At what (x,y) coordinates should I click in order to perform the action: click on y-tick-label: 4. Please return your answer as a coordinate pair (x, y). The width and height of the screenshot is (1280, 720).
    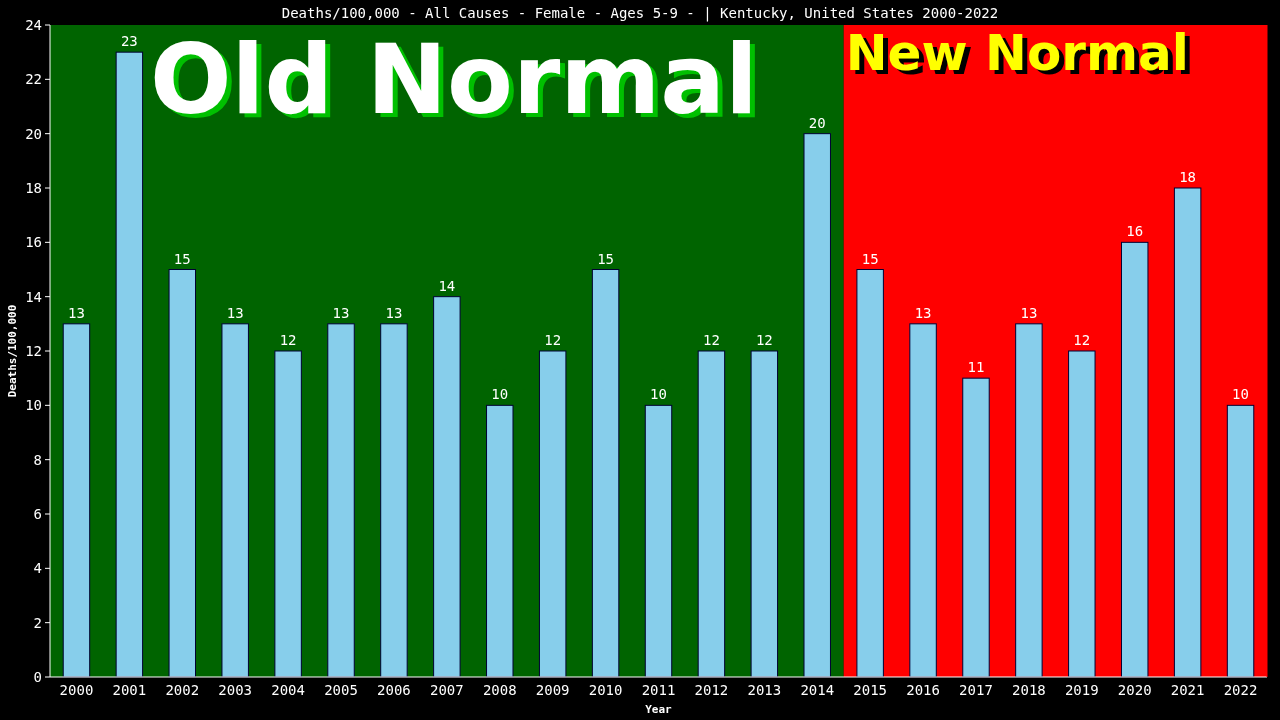
    Looking at the image, I should click on (37, 568).